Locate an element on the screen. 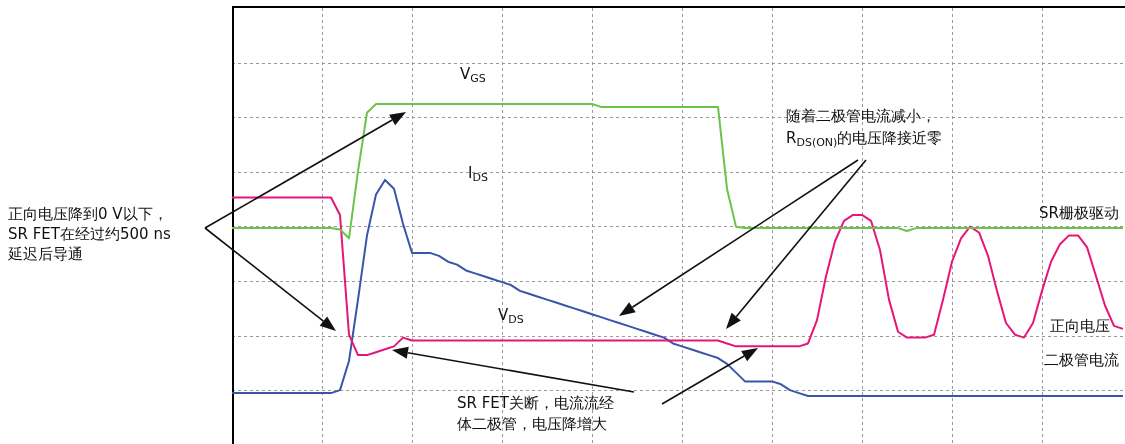 This screenshot has height=444, width=1125. annotation: V$_{DS}$ is located at coordinates (511, 315).